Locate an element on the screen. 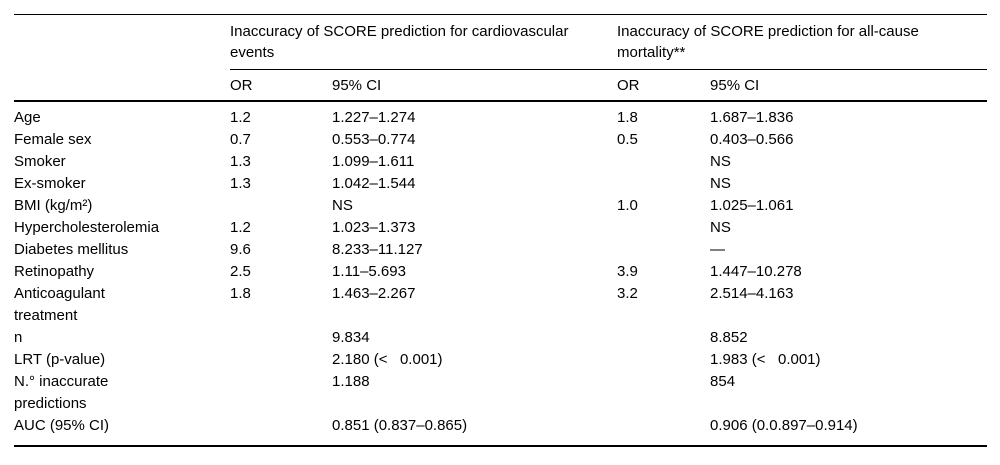 This screenshot has width=1000, height=465. ci-value: 1.099–1.611 is located at coordinates (373, 161).